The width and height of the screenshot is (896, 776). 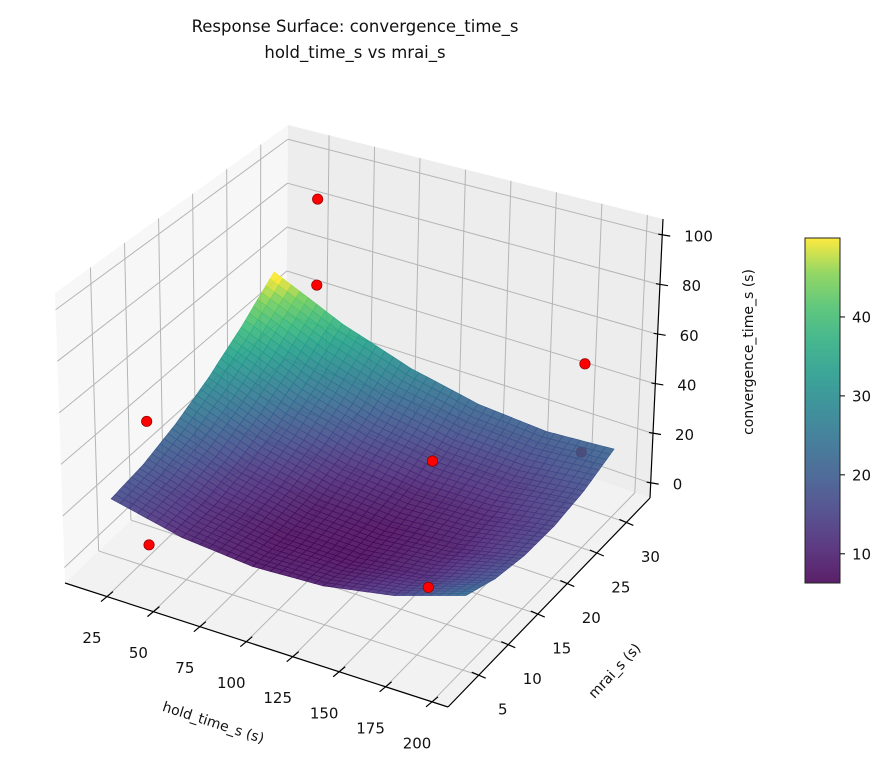 I want to click on z-tick-label: 20, so click(x=684, y=435).